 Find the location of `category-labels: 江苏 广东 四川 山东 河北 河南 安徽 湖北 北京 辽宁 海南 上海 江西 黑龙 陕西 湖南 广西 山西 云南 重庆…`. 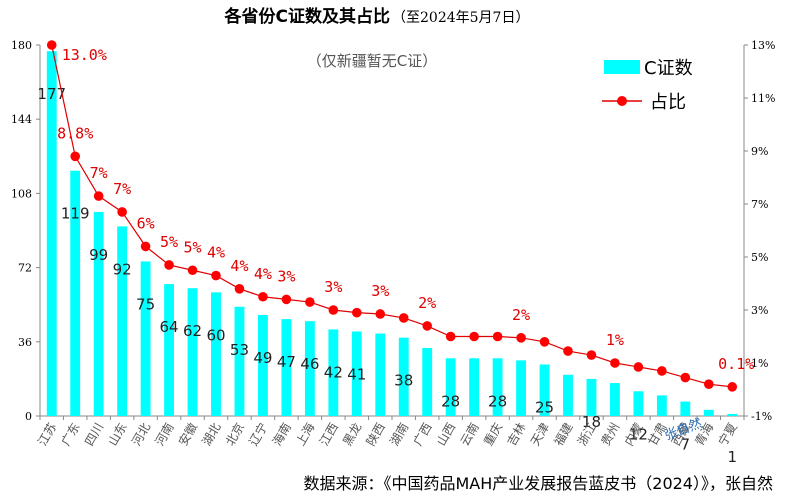

category-labels: 江苏 广东 四川 山东 河北 河南 安徽 湖北 北京 辽宁 海南 上海 江西 黑龙 陕西 湖南 广西 山西 云南 重庆… is located at coordinates (387, 434).